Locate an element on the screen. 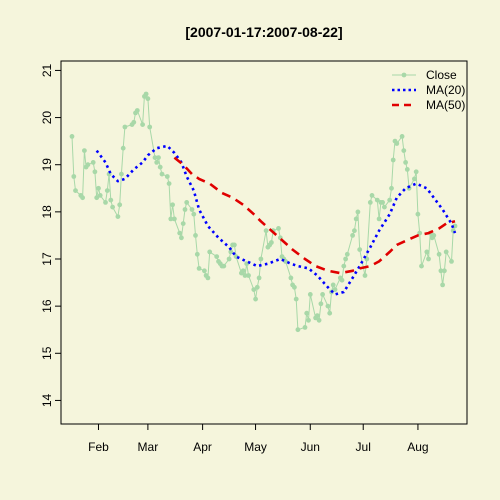  y-axis: 14 15 16 17 18 19 20 21 is located at coordinates (50, 235).